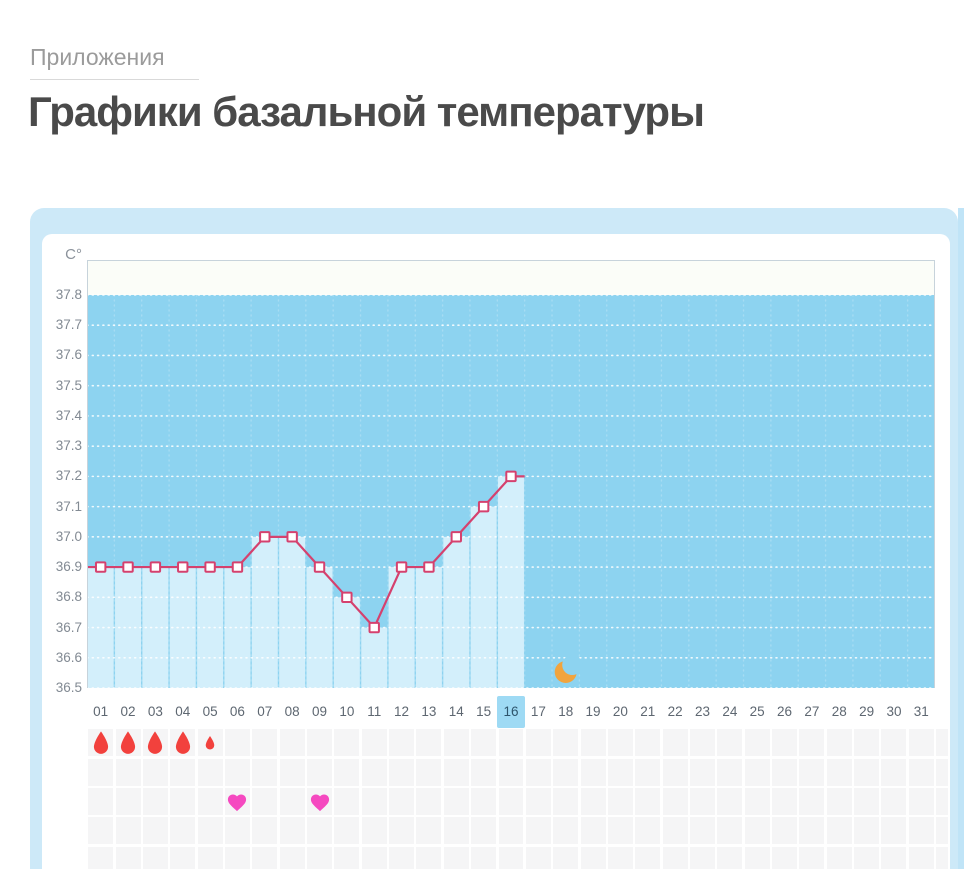 This screenshot has width=964, height=869. I want to click on day-label-28: 28, so click(839, 711).